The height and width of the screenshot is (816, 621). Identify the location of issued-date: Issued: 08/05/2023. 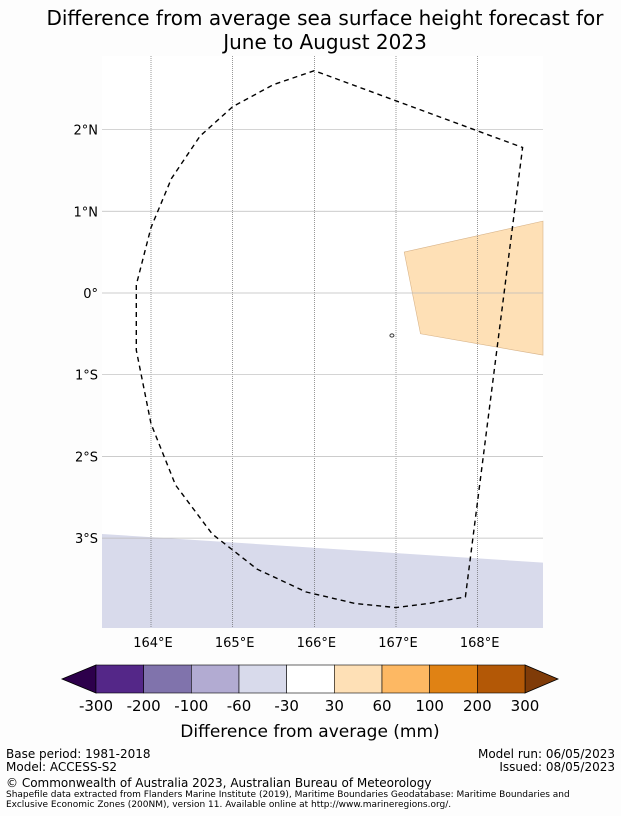
(557, 767).